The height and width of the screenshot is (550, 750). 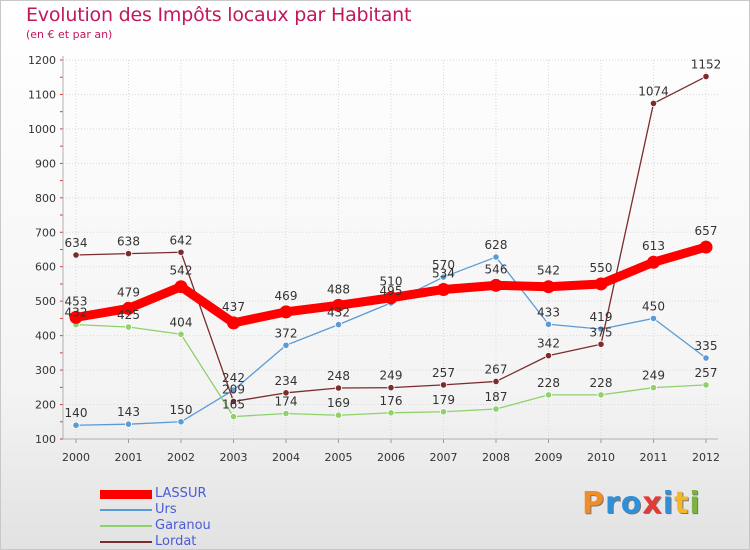 I want to click on data-label-lordat: 234, so click(x=286, y=381).